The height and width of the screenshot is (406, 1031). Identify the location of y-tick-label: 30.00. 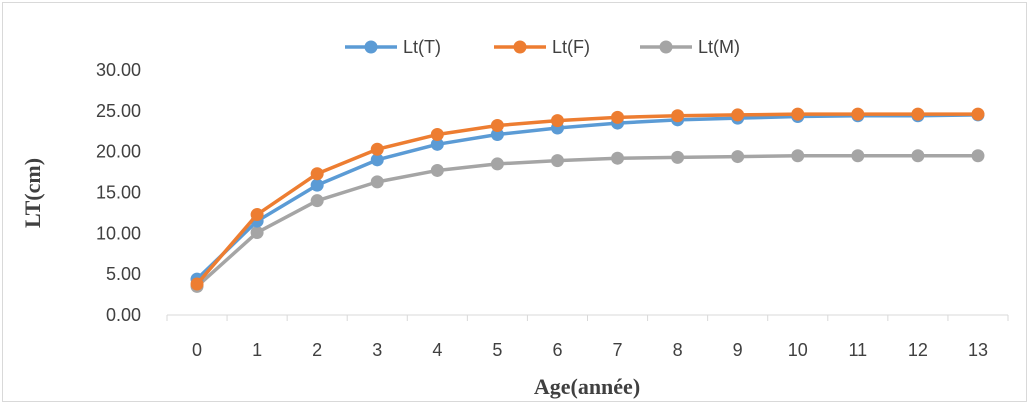
(118, 70).